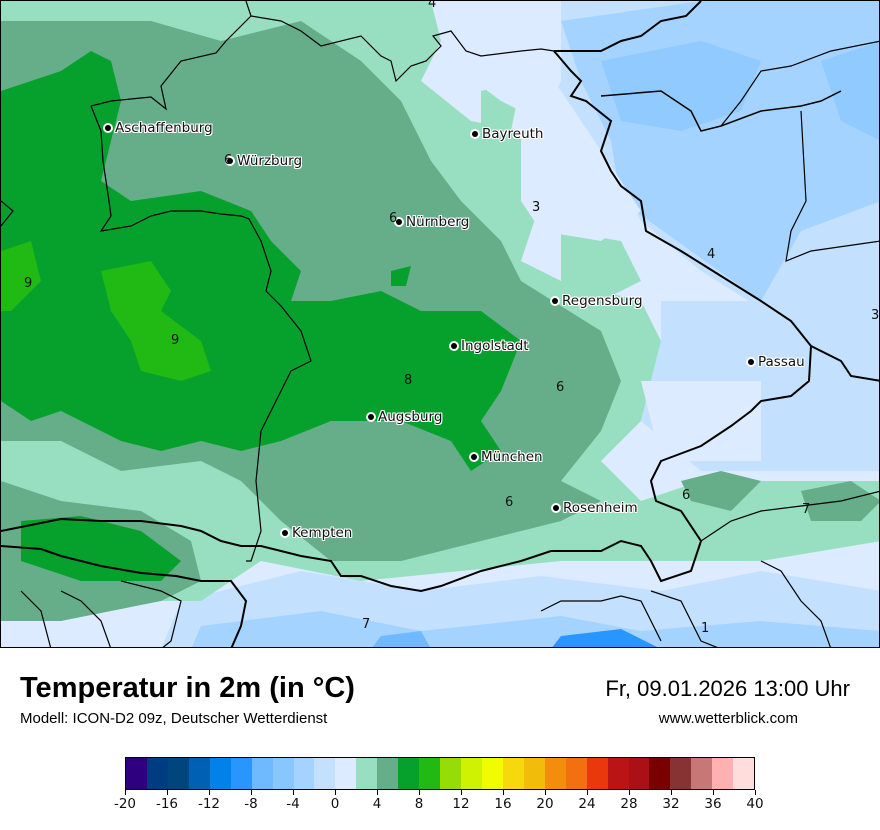 The height and width of the screenshot is (830, 880). What do you see at coordinates (264, 161) in the screenshot?
I see `city-wuerzburg: Würzburg` at bounding box center [264, 161].